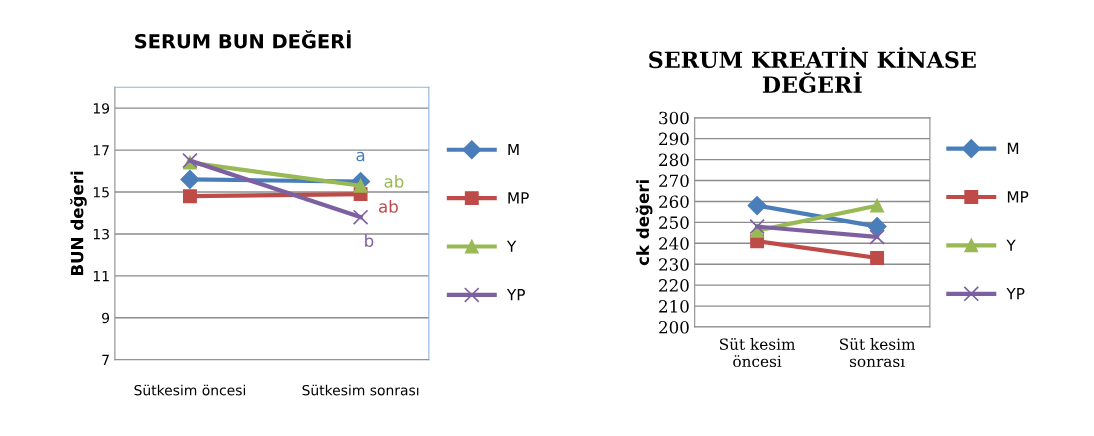 This screenshot has height=436, width=1094. I want to click on y-tick-label: 17, so click(101, 150).